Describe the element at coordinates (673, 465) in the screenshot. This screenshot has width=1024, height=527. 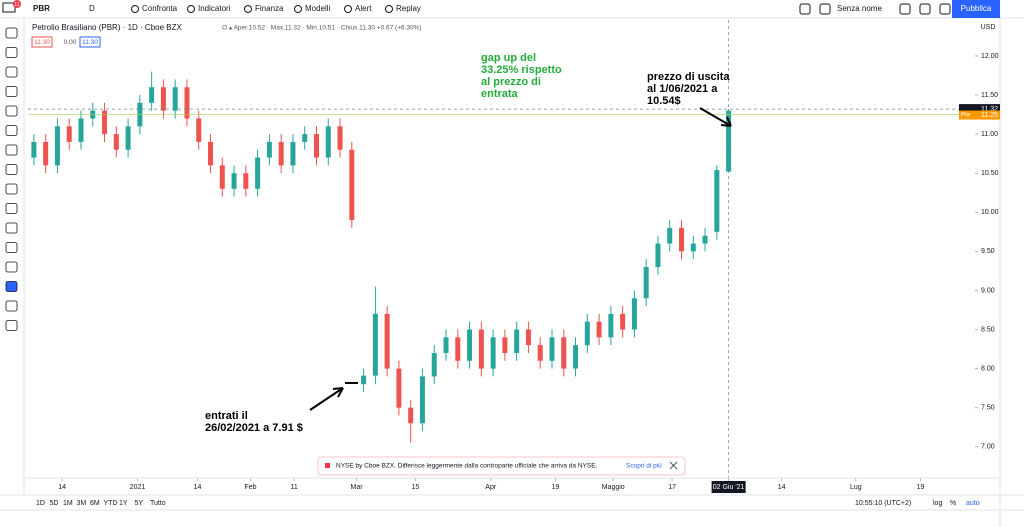
I see `notice-close` at that location.